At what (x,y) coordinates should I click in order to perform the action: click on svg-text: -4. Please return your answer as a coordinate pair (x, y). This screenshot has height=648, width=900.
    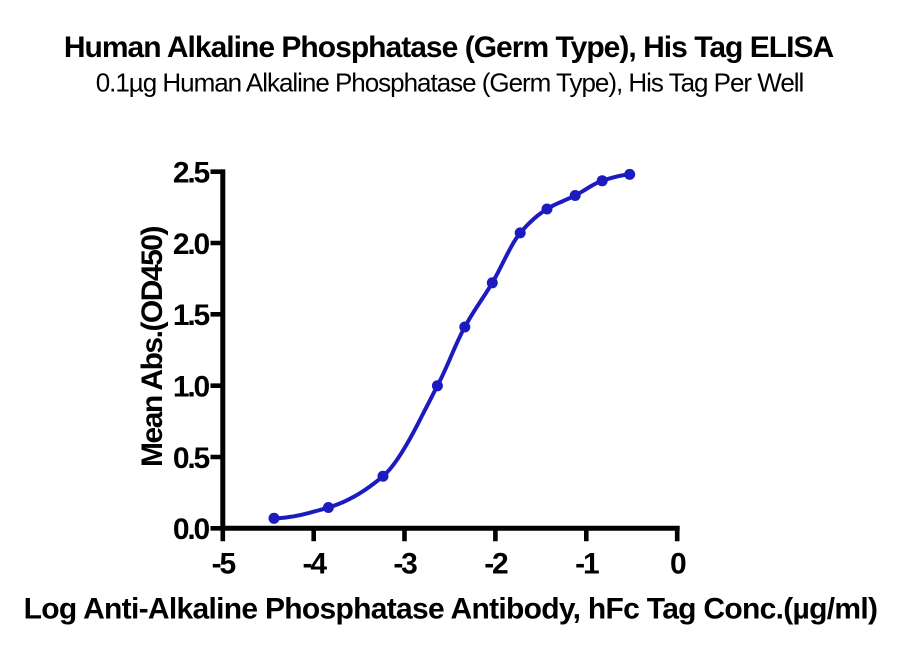
    Looking at the image, I should click on (315, 563).